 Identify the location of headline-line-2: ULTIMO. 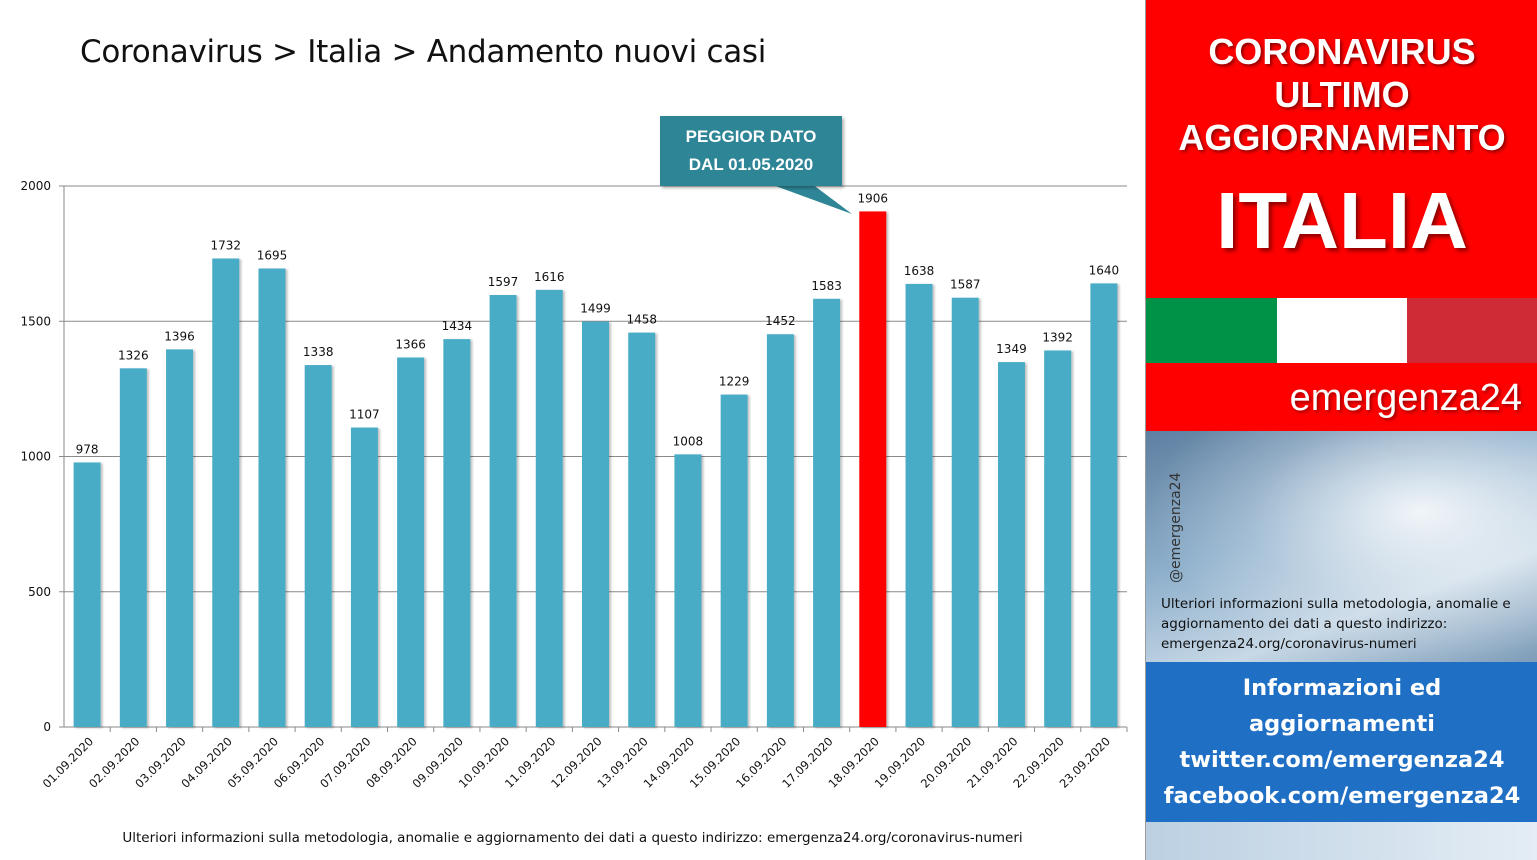
(1342, 94).